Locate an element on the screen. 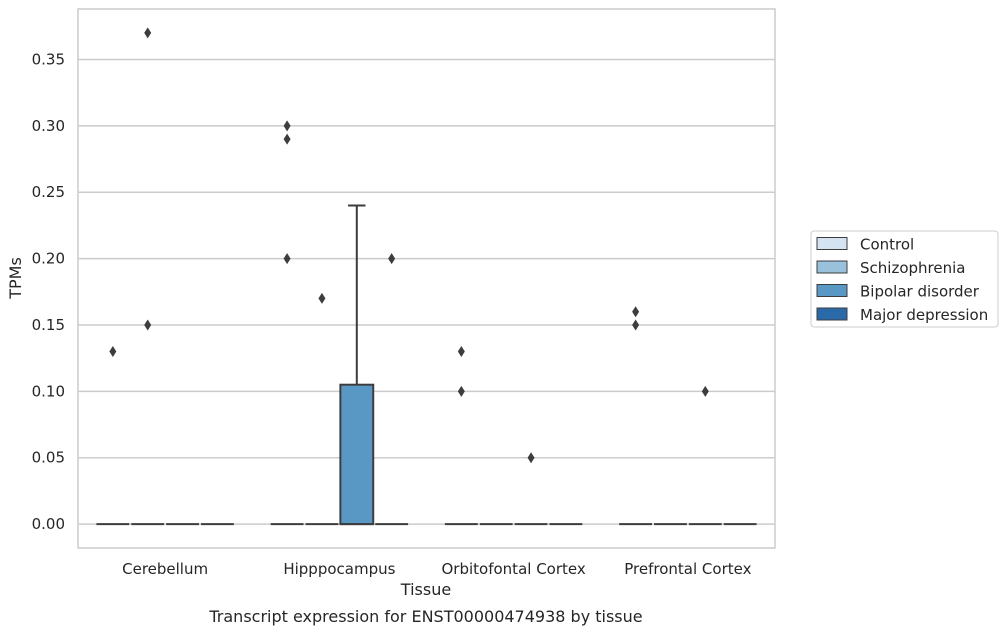 Image resolution: width=1007 pixels, height=634 pixels. y-tick-labels: 0.00 0.05 0.10 0.15 0.20 0.25 0.30 0.35 is located at coordinates (48, 291).